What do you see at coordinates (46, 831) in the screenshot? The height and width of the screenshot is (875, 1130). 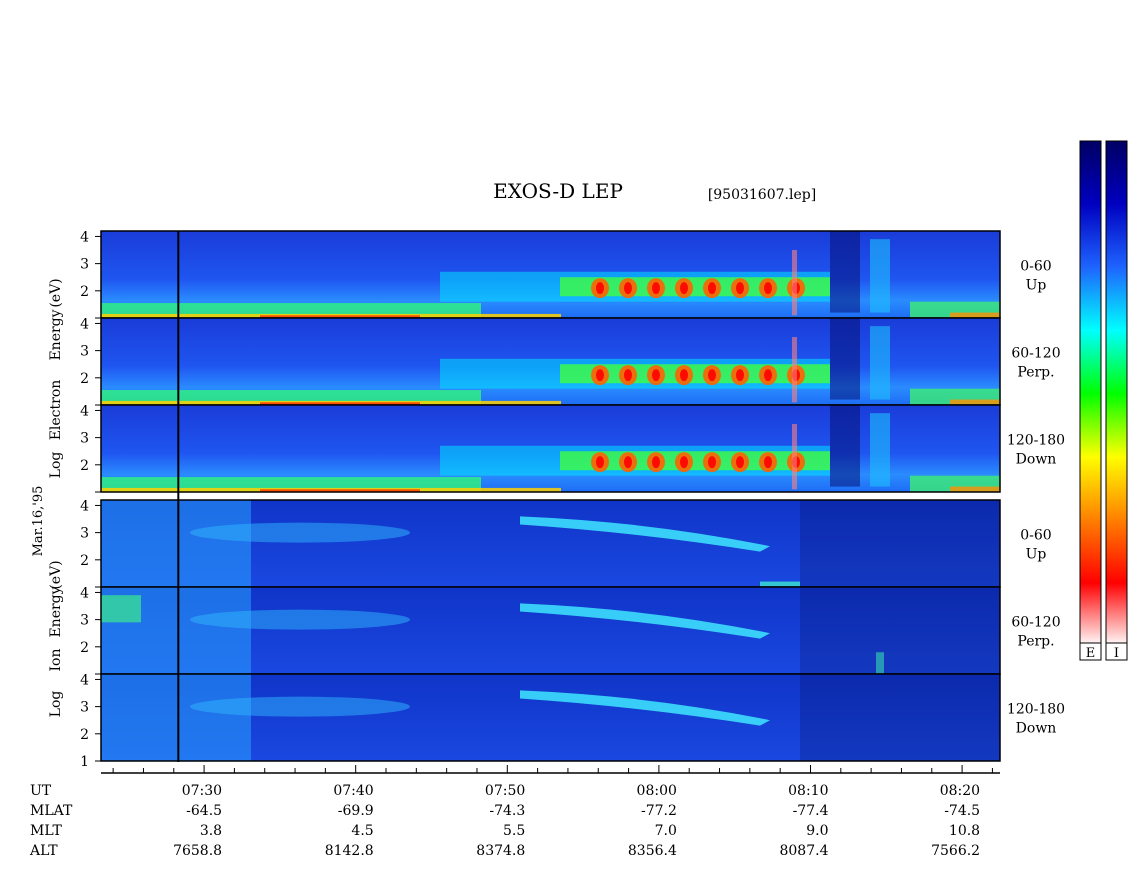 I see `ephemeris-row-label: MLT` at bounding box center [46, 831].